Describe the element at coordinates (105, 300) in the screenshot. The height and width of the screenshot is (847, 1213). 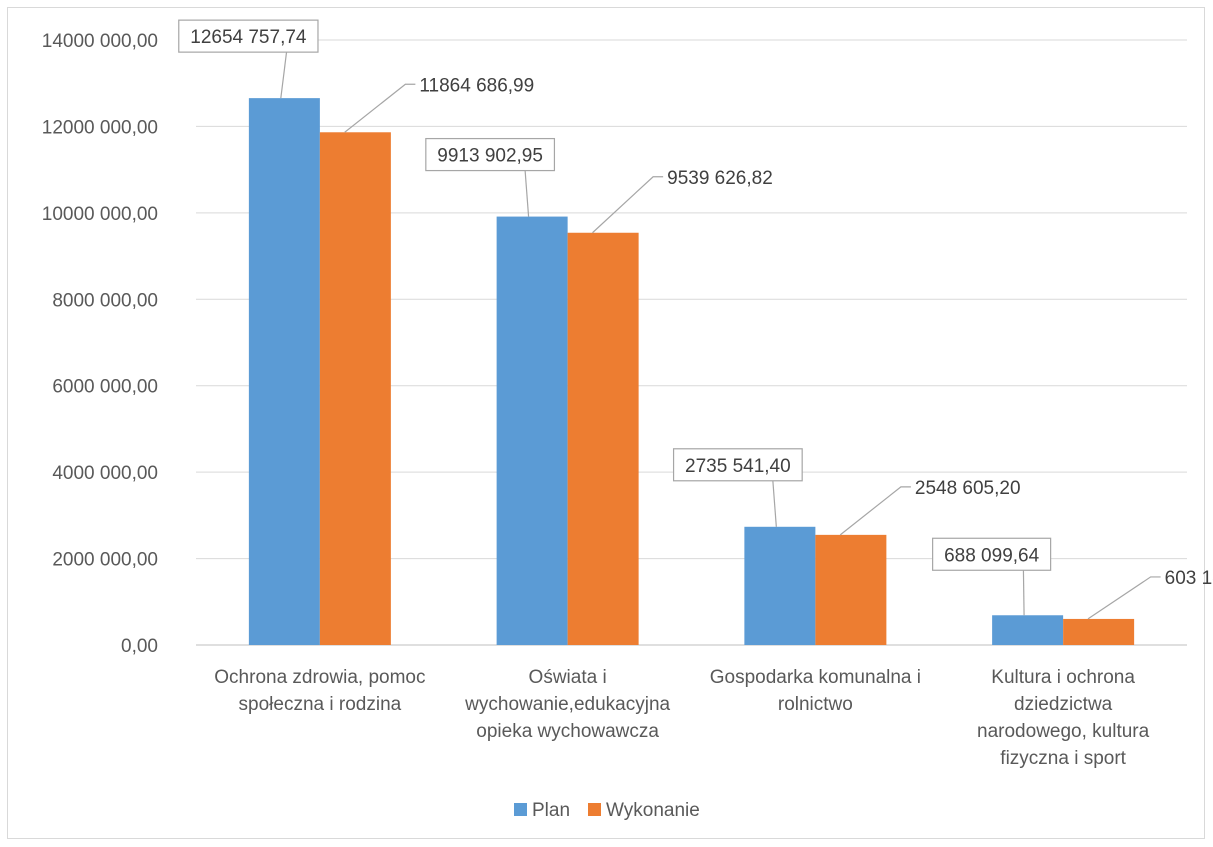
I see `y-tick-label: 8000 000,00` at that location.